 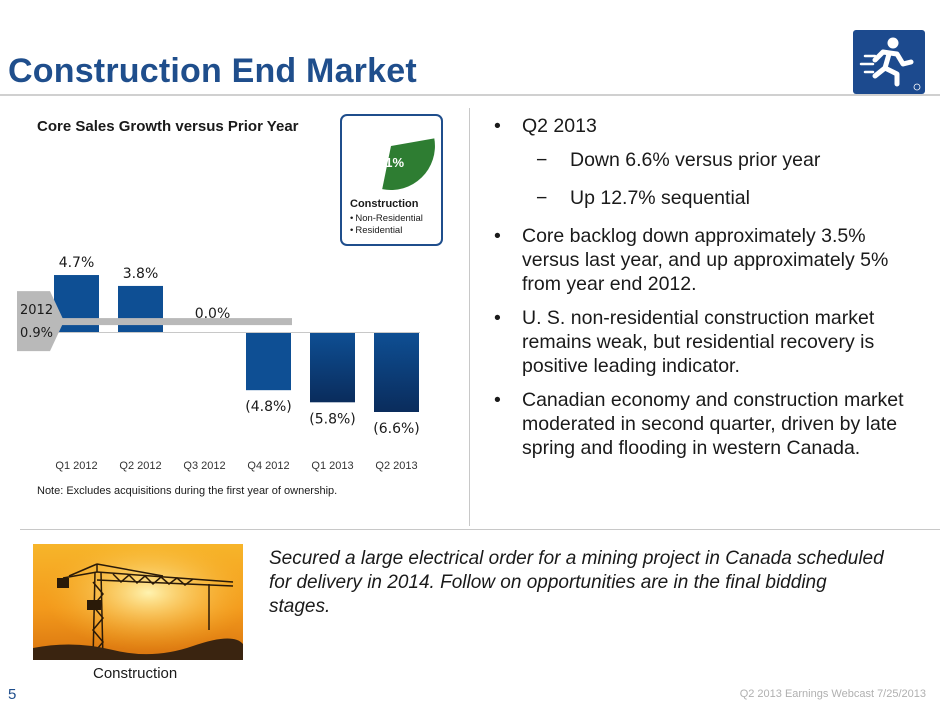 I want to click on x-tick-label: Q1 2013, so click(x=332, y=466).